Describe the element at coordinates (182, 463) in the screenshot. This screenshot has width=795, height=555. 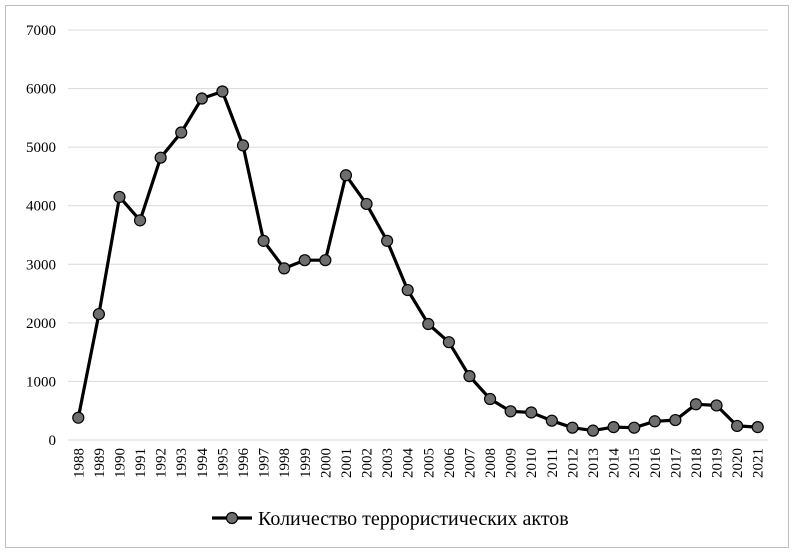
I see `x-tick-label: 1993` at that location.